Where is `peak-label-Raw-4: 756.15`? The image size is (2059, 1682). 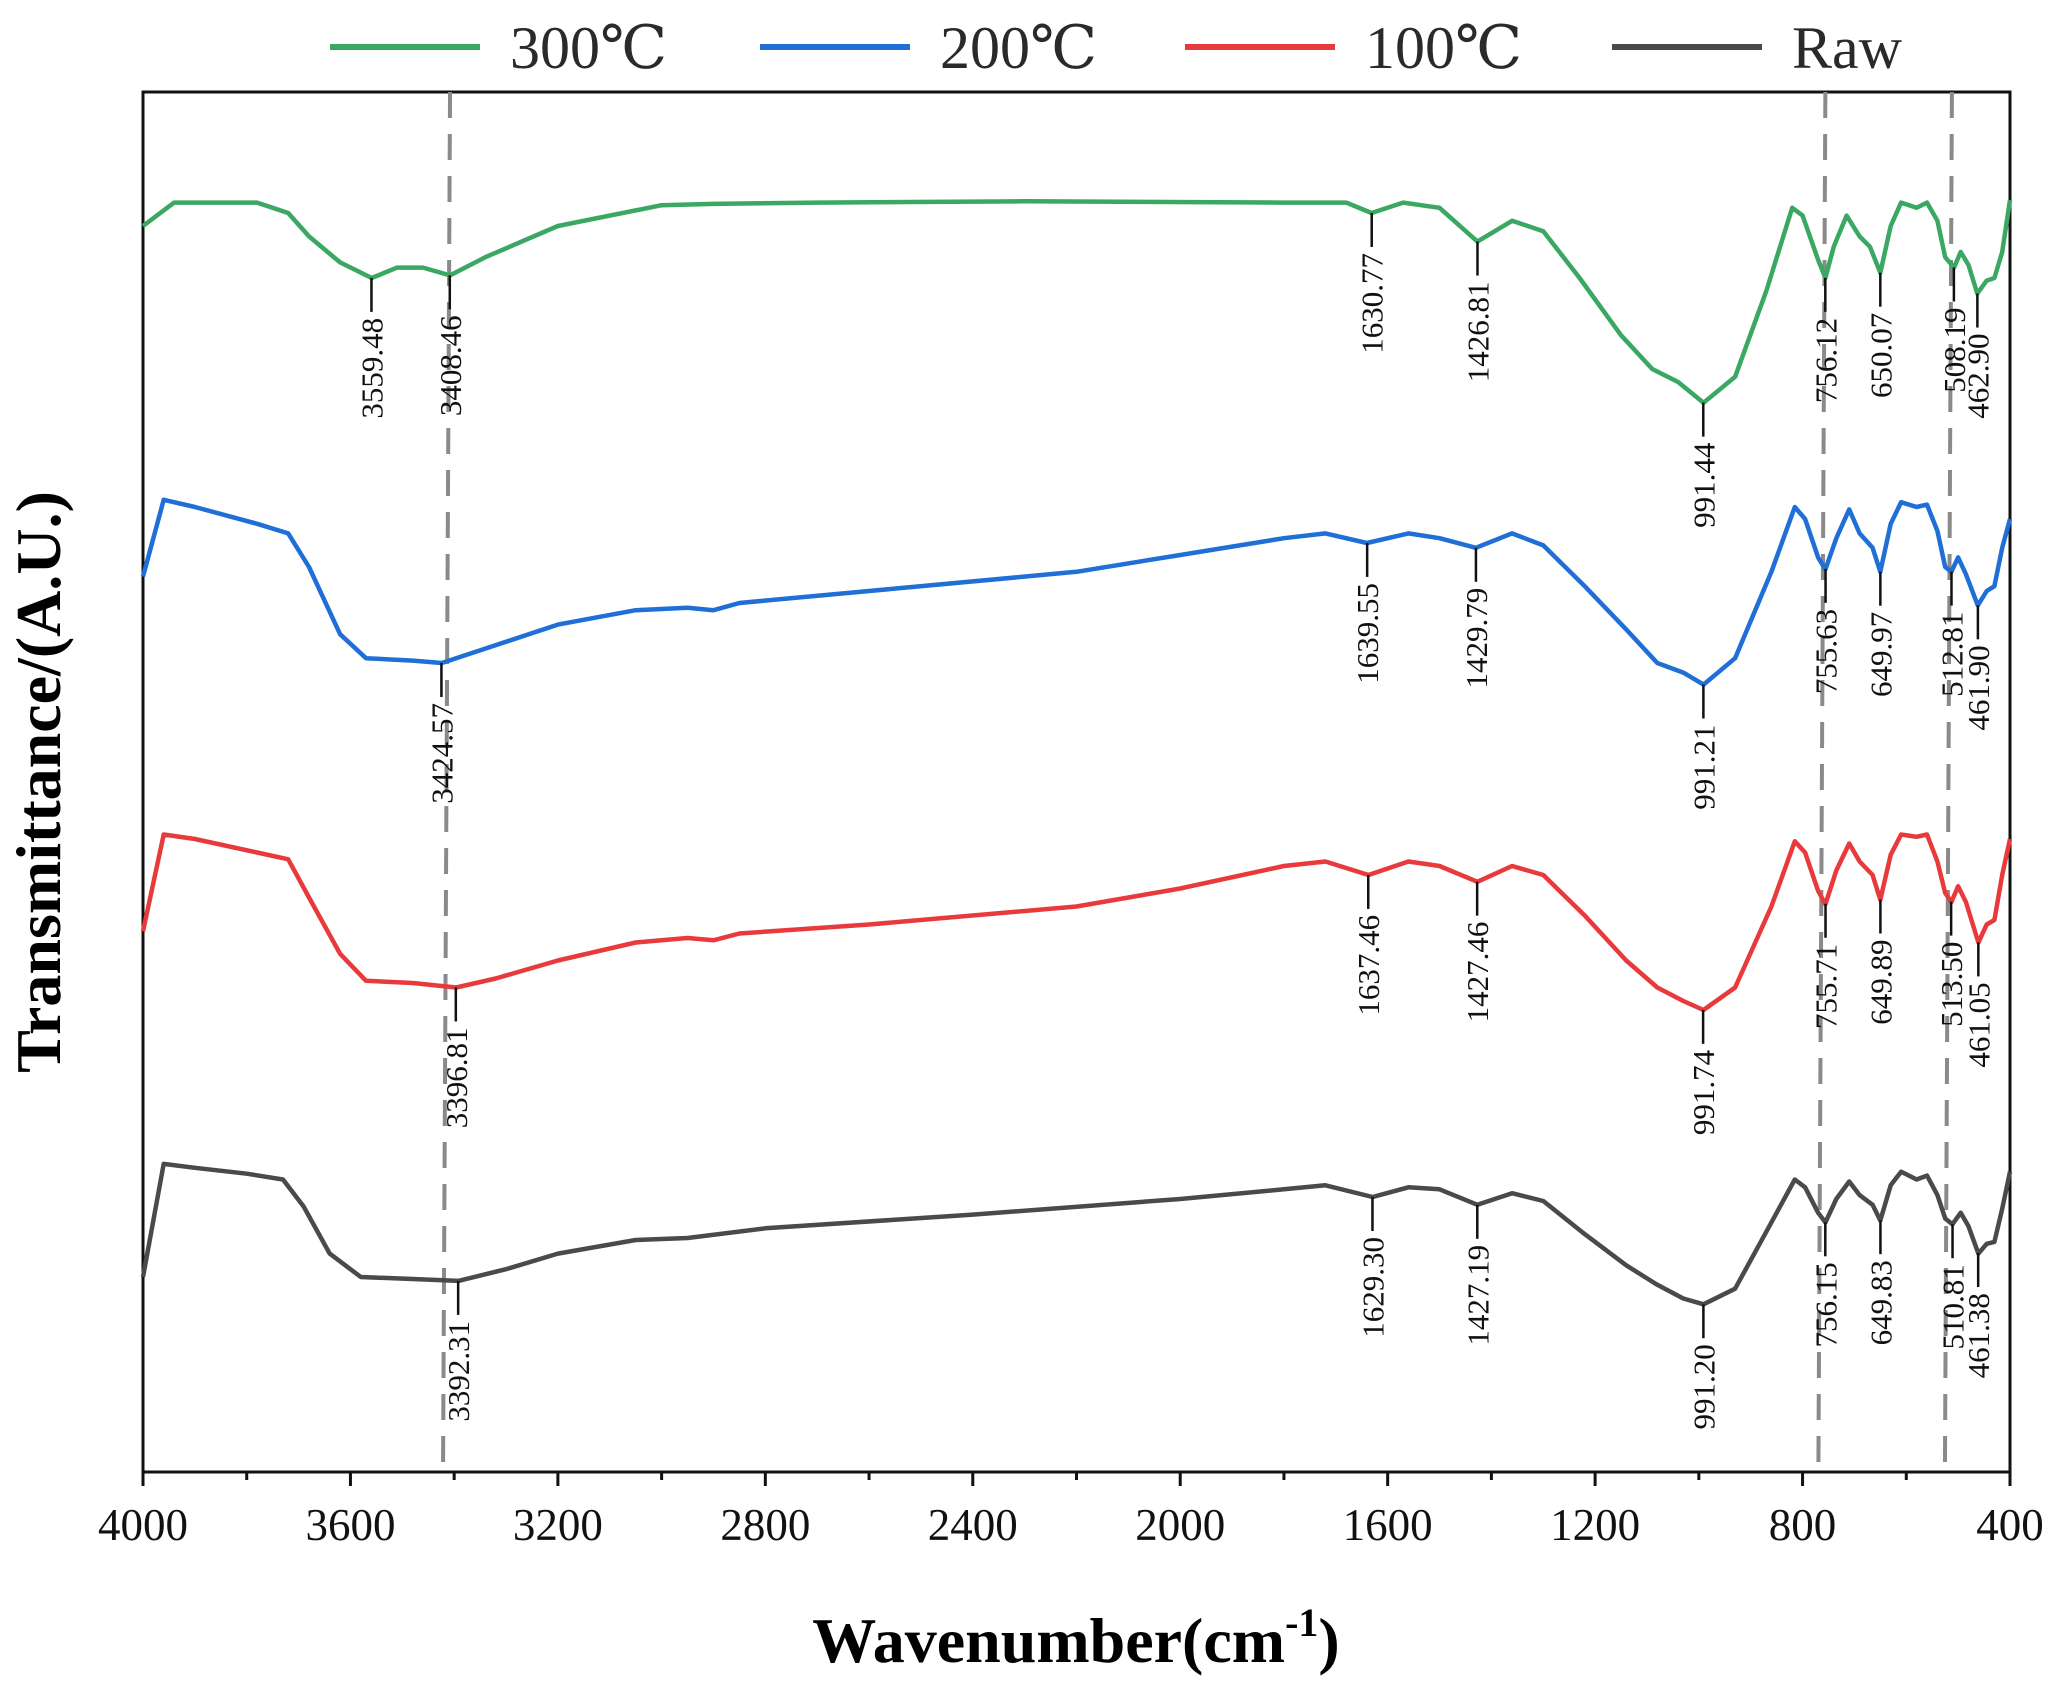
peak-label-Raw-4: 756.15 is located at coordinates (1825, 1304).